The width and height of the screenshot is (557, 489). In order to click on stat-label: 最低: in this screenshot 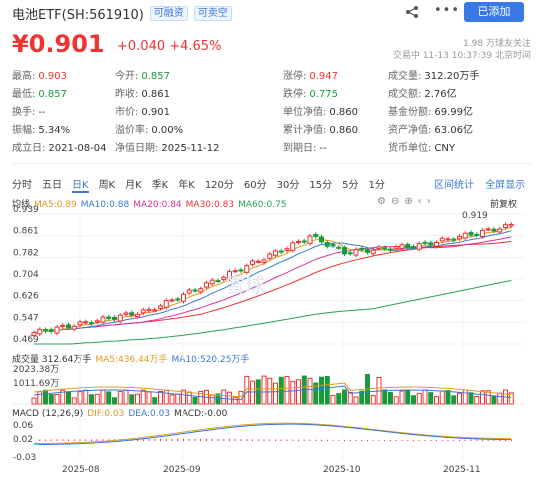, I will do `click(24, 94)`.